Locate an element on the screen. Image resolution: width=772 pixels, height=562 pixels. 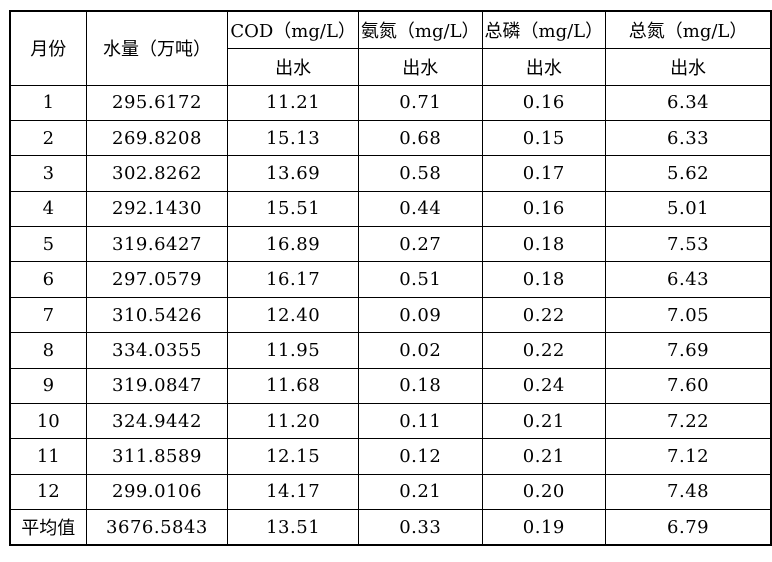
table-cell: 0.33 is located at coordinates (420, 527).